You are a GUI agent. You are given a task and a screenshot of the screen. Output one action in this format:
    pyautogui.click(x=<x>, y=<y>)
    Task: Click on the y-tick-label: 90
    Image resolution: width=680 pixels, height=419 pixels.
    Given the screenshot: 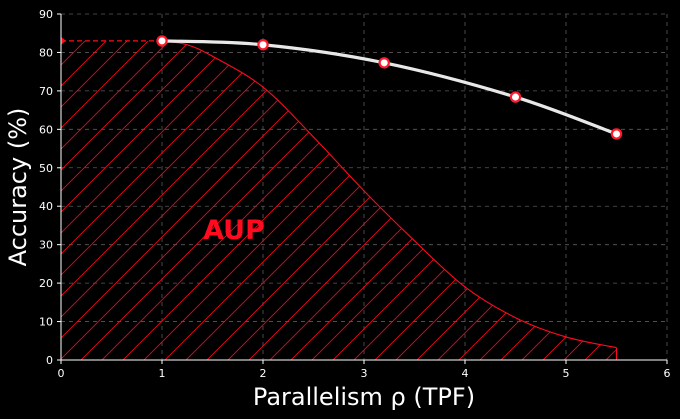 What is the action you would take?
    pyautogui.click(x=46, y=14)
    